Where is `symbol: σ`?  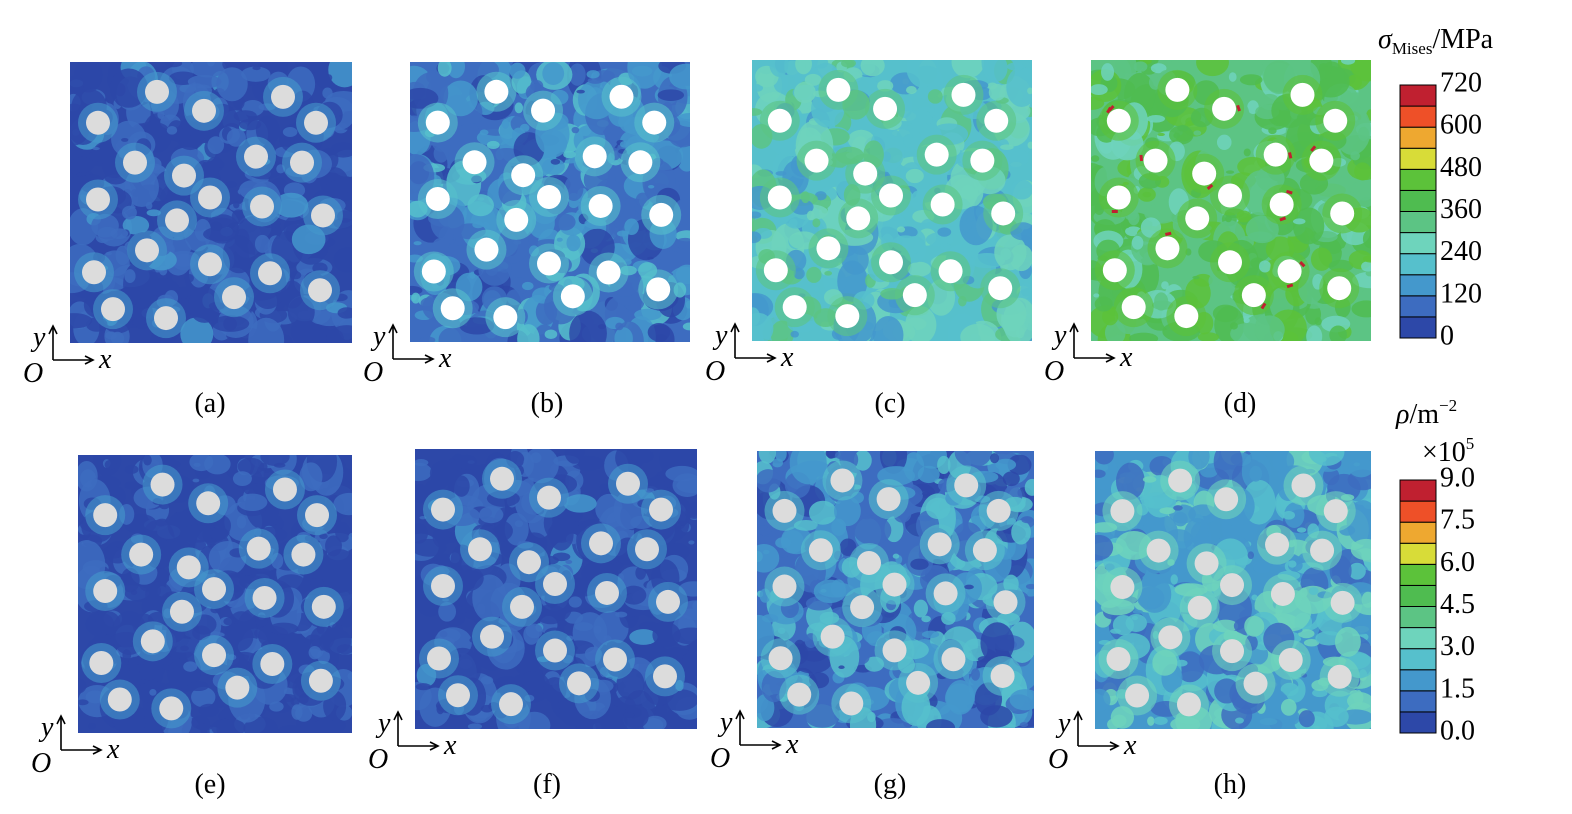 symbol: σ is located at coordinates (1385, 39).